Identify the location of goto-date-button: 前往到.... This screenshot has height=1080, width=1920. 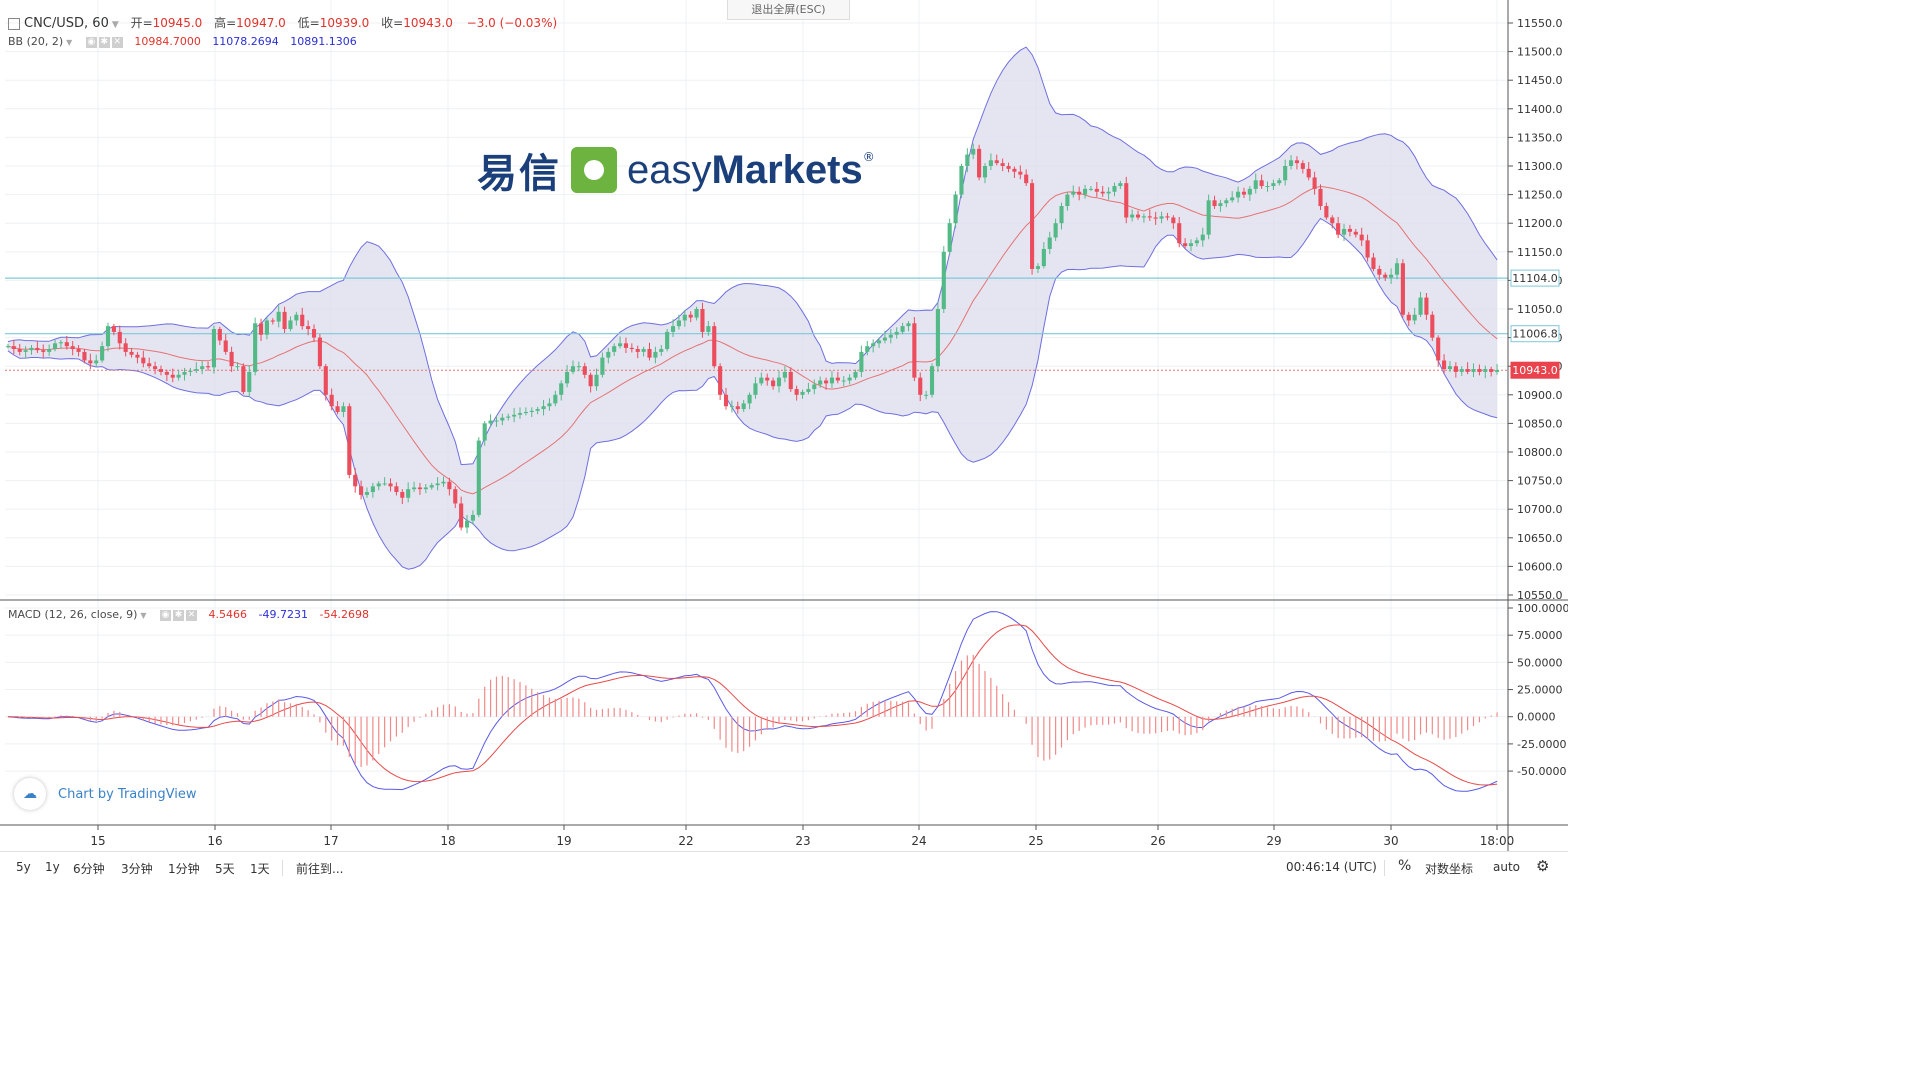
(320, 869).